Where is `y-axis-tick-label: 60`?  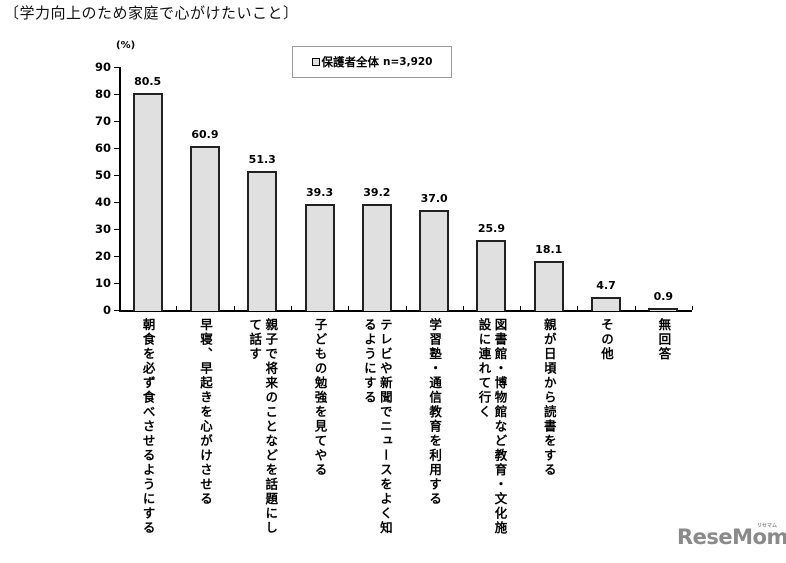 y-axis-tick-label: 60 is located at coordinates (102, 148).